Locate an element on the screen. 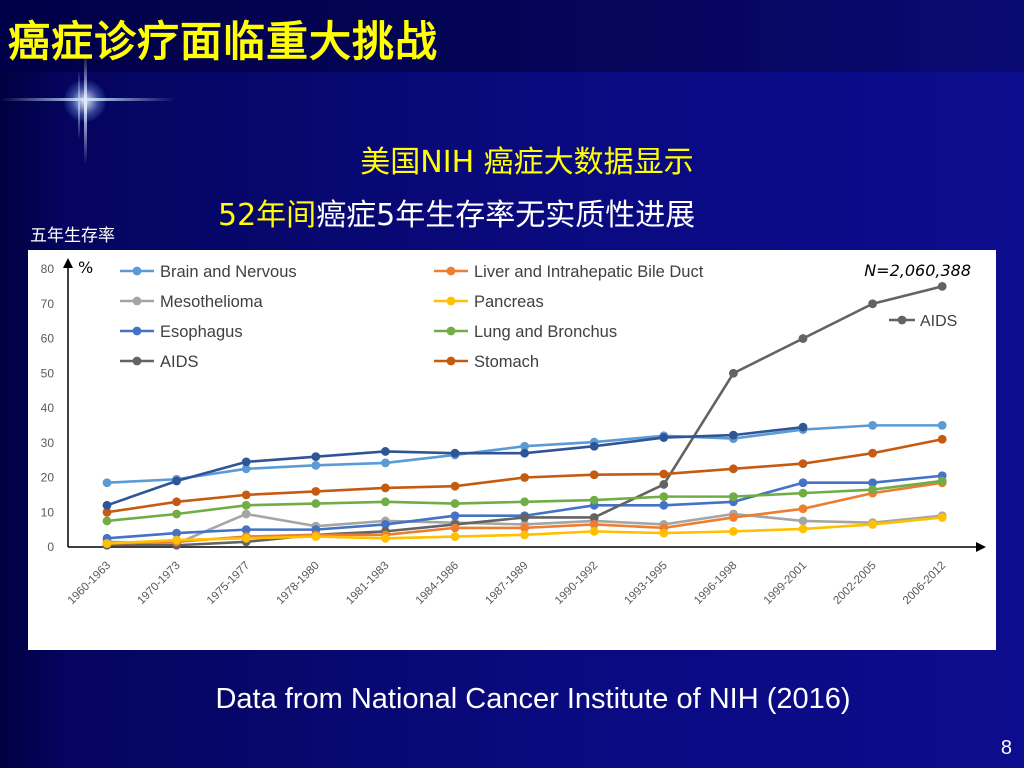  y-axis-label: % is located at coordinates (85, 267).